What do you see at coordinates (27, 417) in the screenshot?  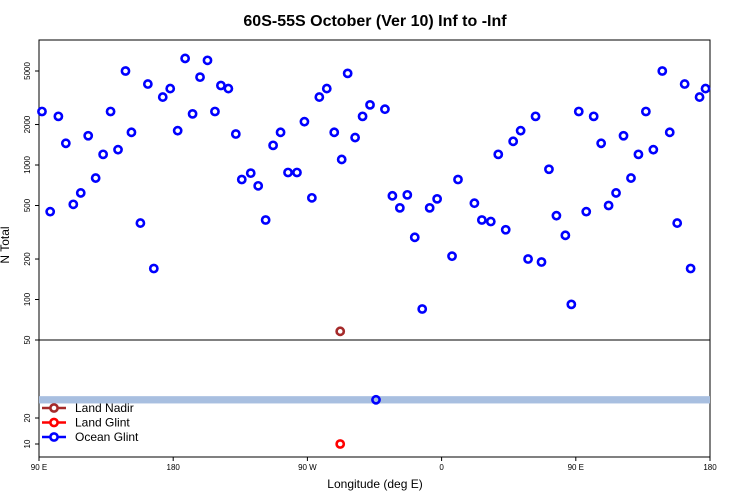 I see `y-tick-label: 20` at bounding box center [27, 417].